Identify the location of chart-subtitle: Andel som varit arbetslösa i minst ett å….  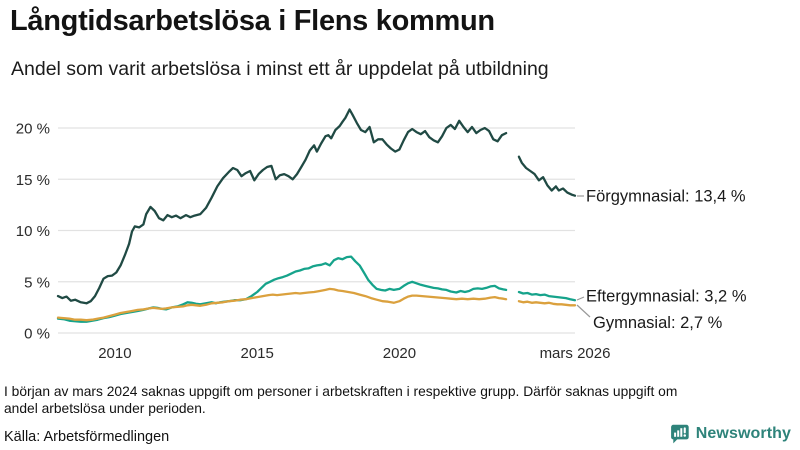
(280, 69).